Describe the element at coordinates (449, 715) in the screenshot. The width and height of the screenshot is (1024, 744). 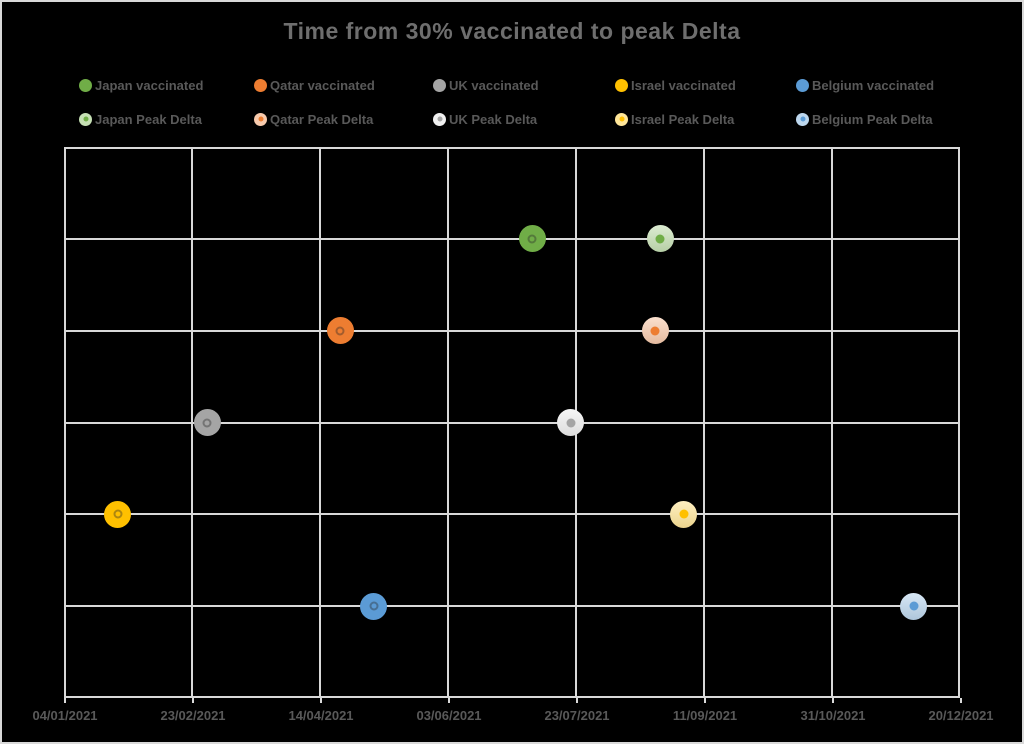
I see `x-axis-label: 03/06/2021` at that location.